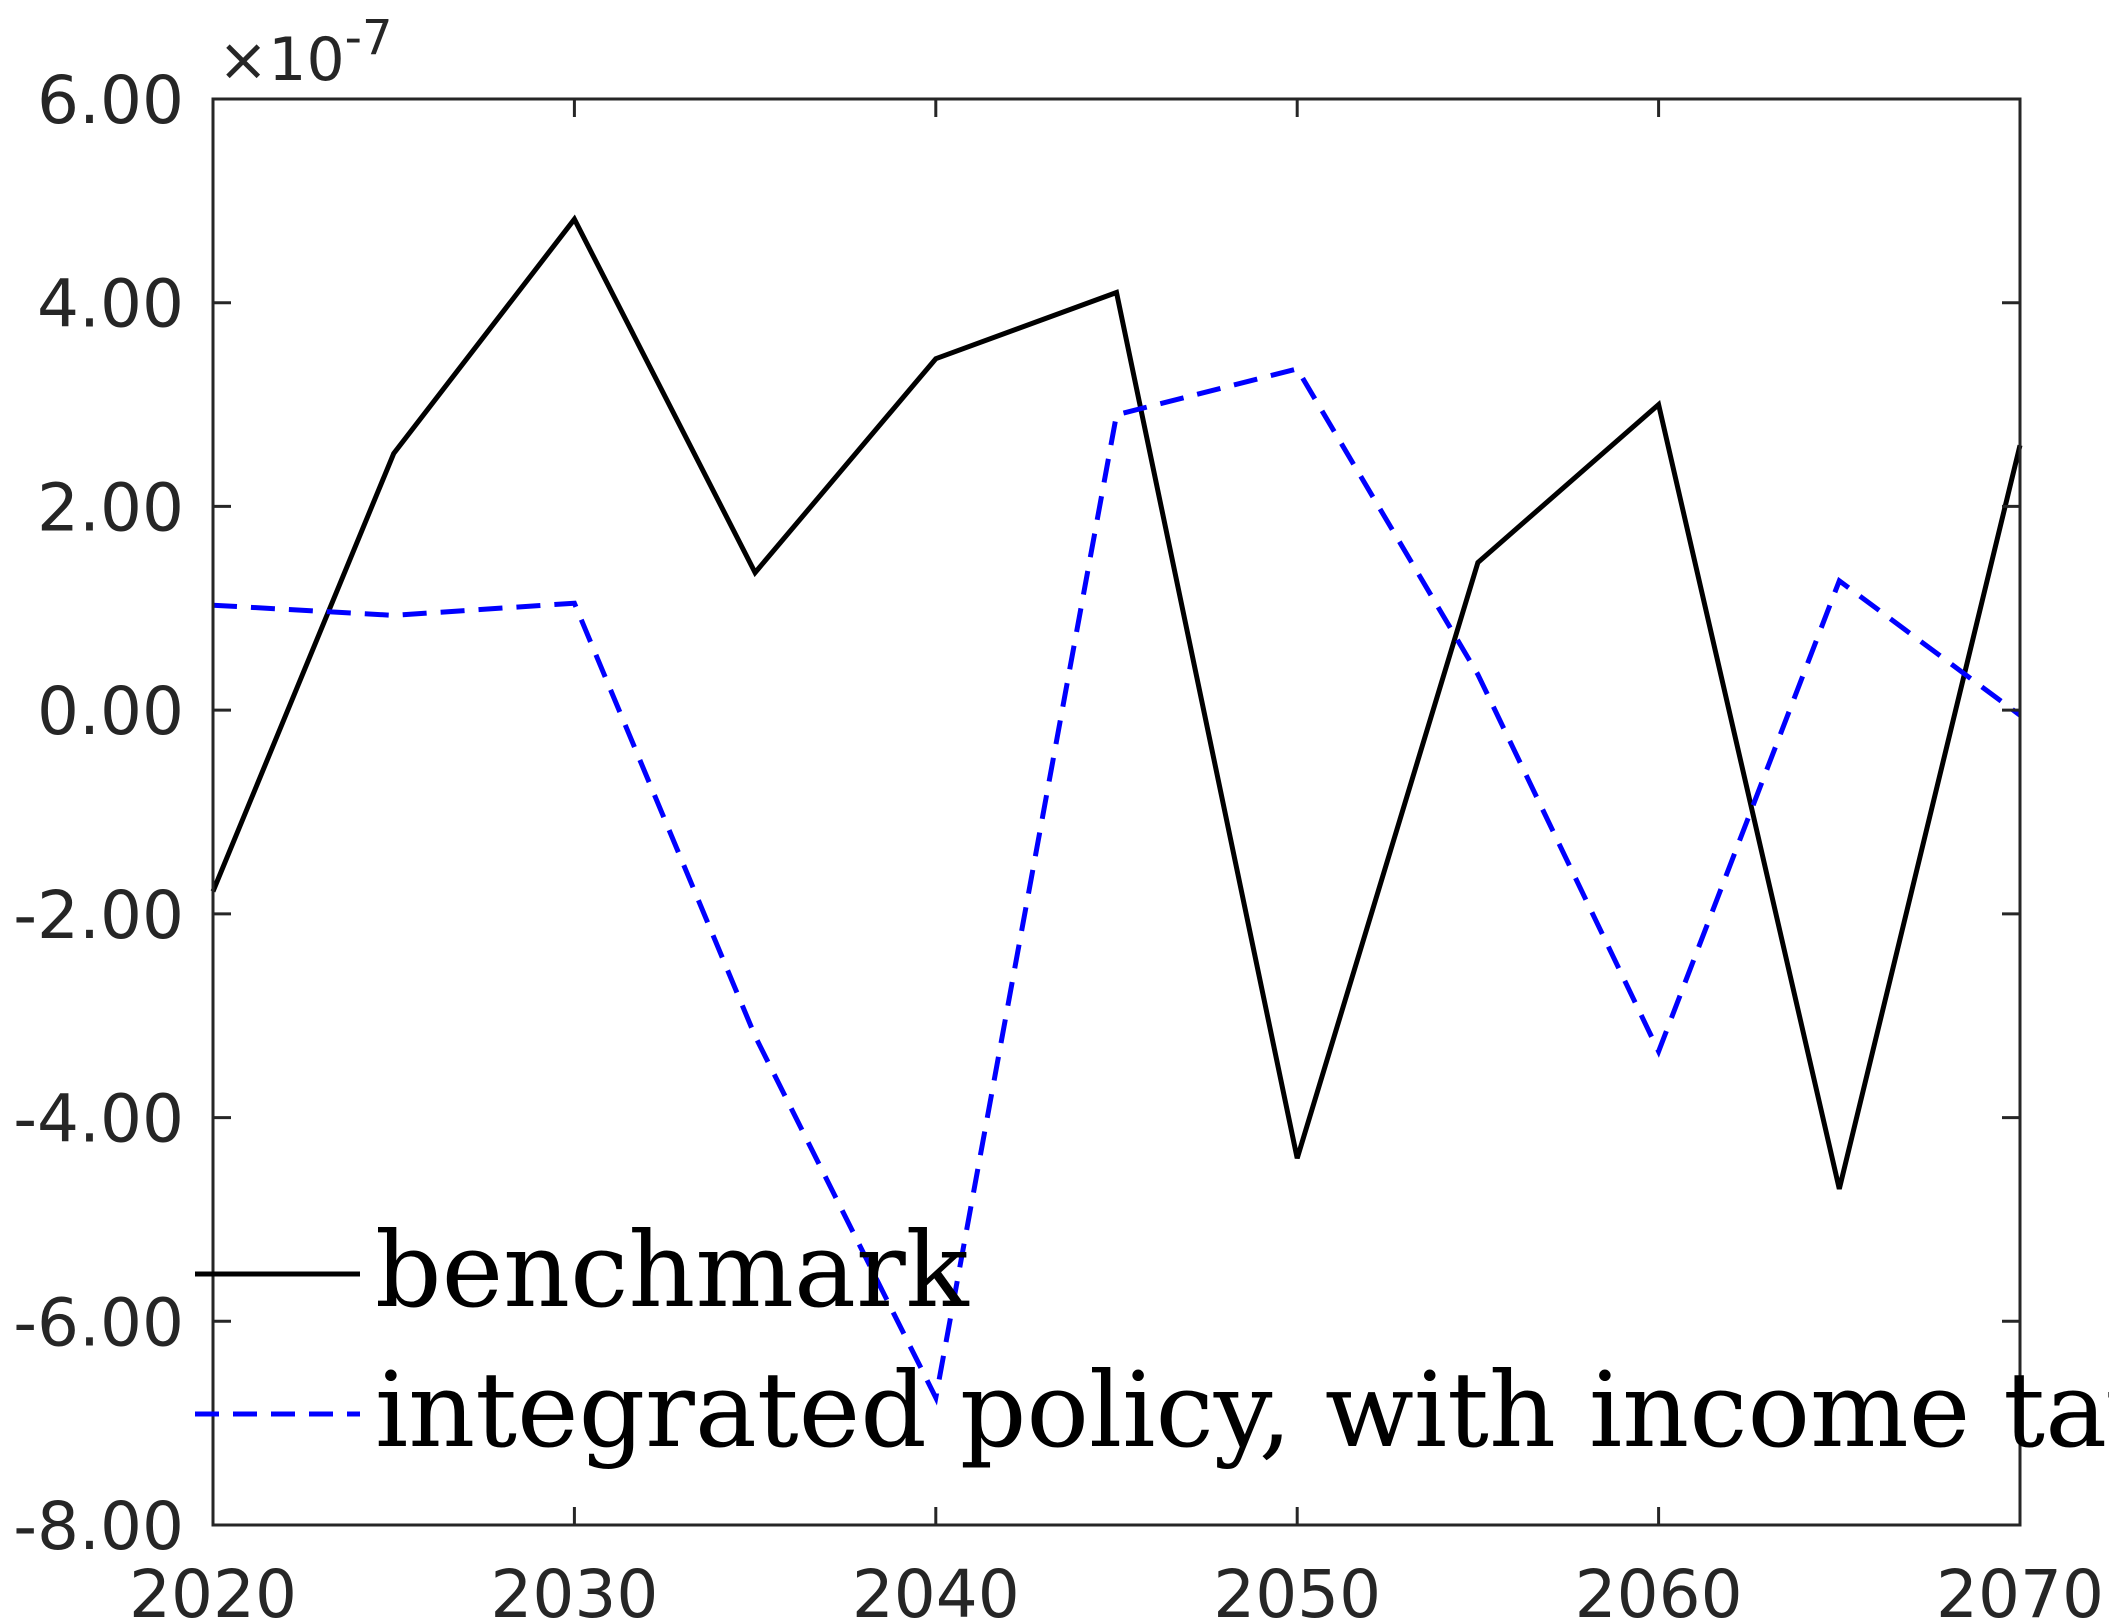 This screenshot has height=1622, width=2109. I want to click on y-exponent-power: -7, so click(369, 38).